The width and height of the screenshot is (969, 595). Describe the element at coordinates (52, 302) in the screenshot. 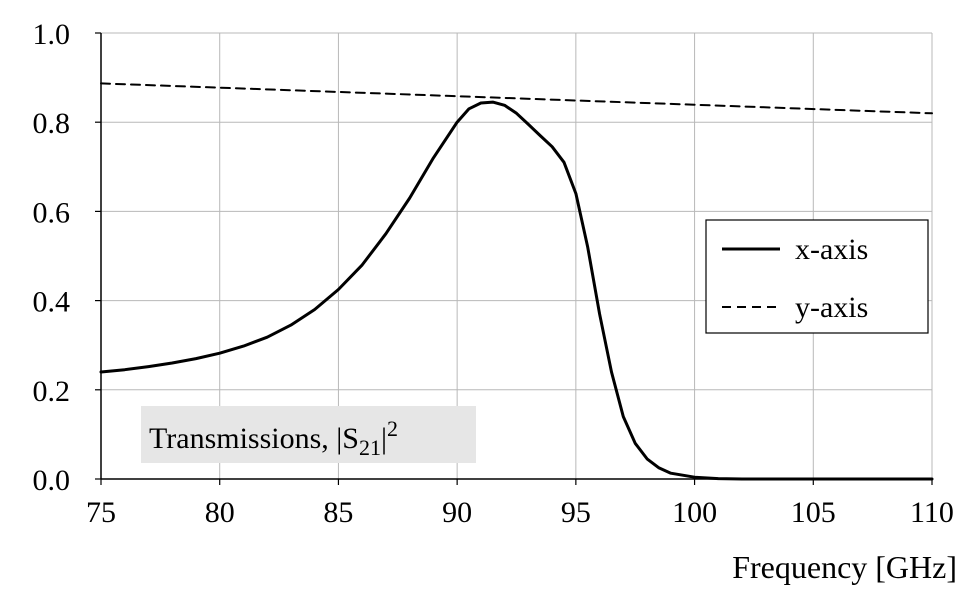

I see `y-tick-label: 0.4` at that location.